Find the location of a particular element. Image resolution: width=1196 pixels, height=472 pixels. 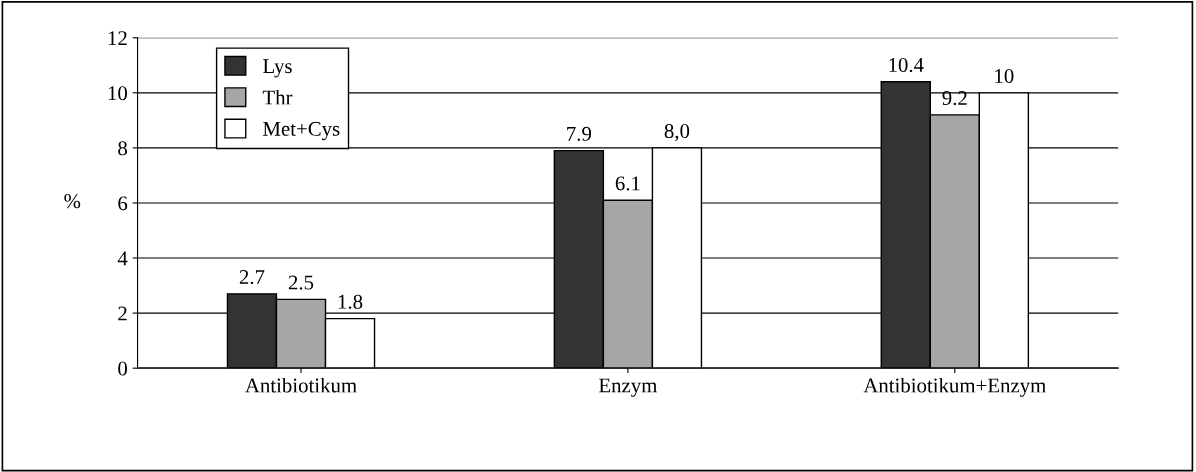

y-tick-label: 10 is located at coordinates (118, 93).